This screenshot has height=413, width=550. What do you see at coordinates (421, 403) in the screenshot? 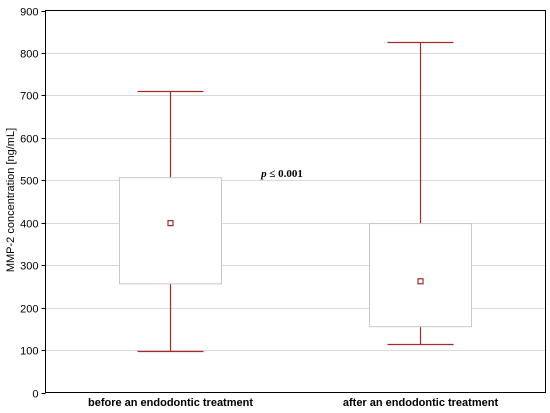
I see `x-category-label: after an endodontic treatment` at bounding box center [421, 403].